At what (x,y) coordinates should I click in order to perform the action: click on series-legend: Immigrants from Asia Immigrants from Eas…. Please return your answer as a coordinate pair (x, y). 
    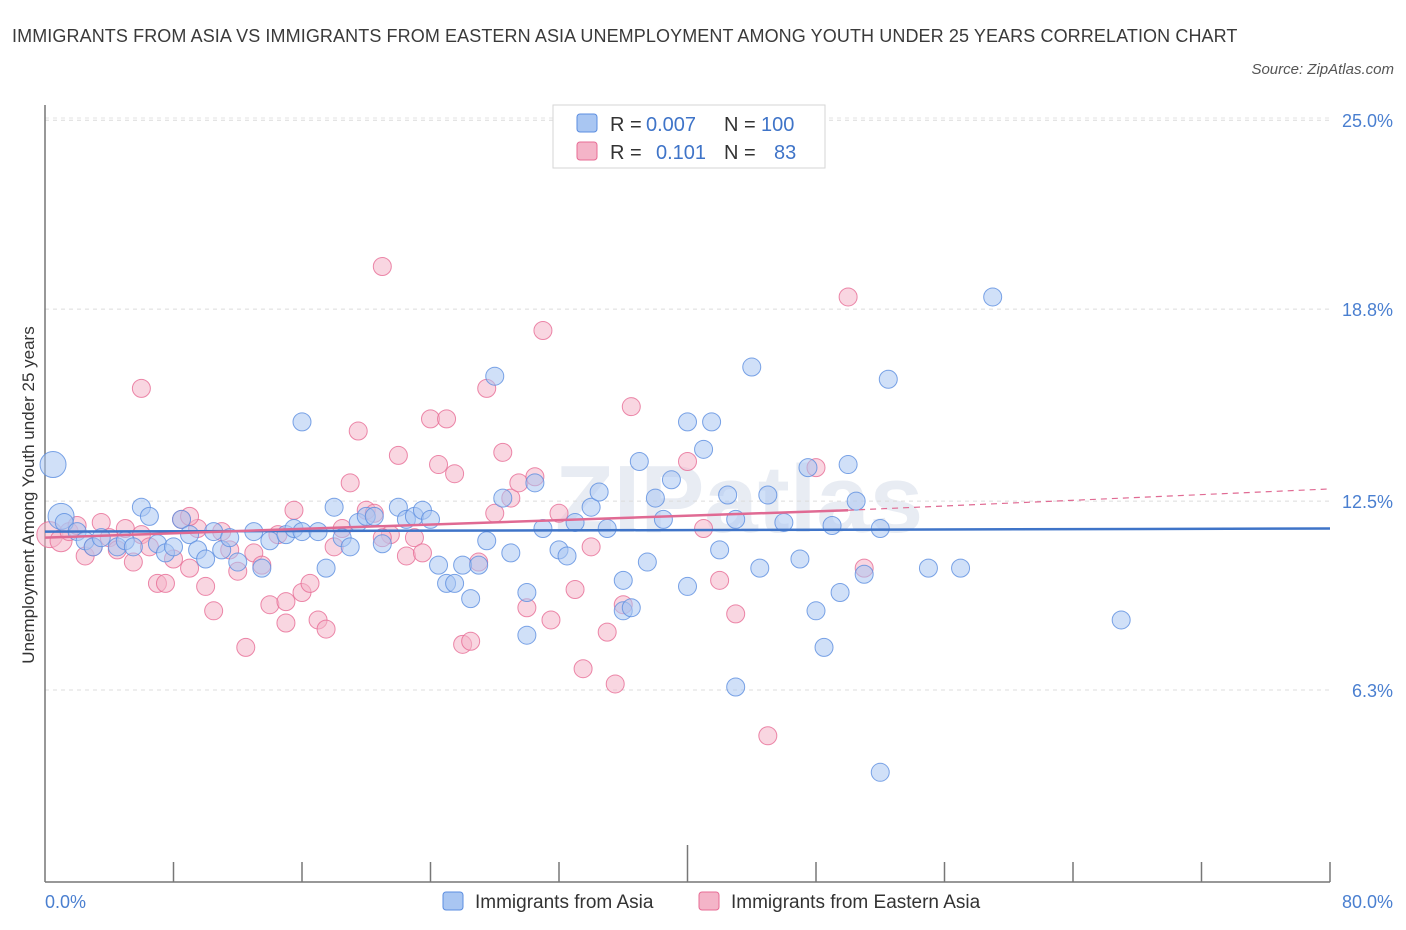
    Looking at the image, I should click on (711, 902).